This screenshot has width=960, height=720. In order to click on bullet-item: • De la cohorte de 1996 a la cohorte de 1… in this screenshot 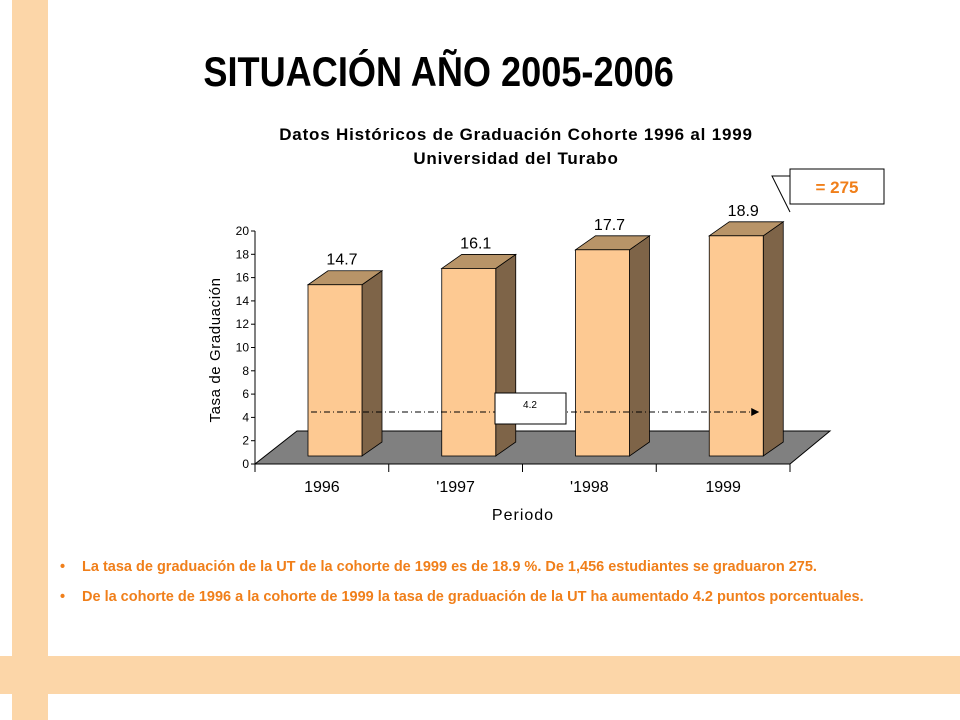, I will do `click(505, 597)`.